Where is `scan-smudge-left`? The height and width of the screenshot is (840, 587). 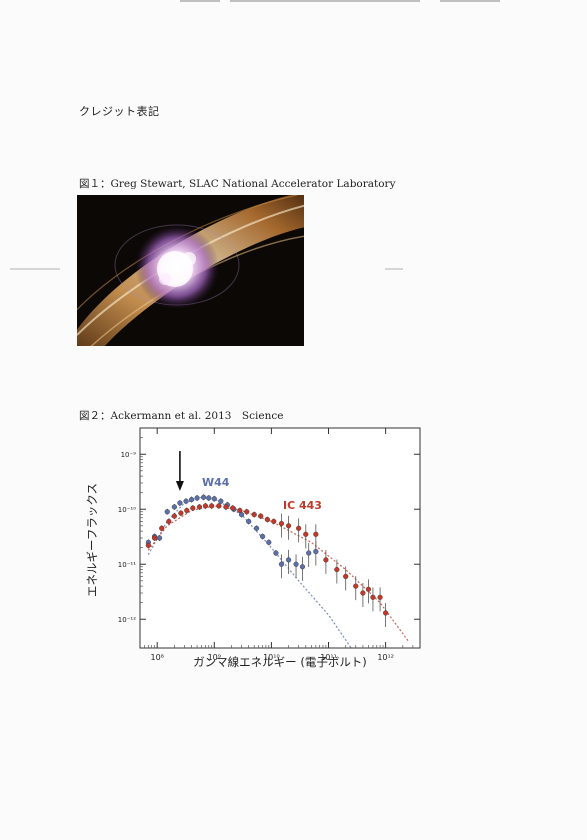
scan-smudge-left is located at coordinates (35, 269).